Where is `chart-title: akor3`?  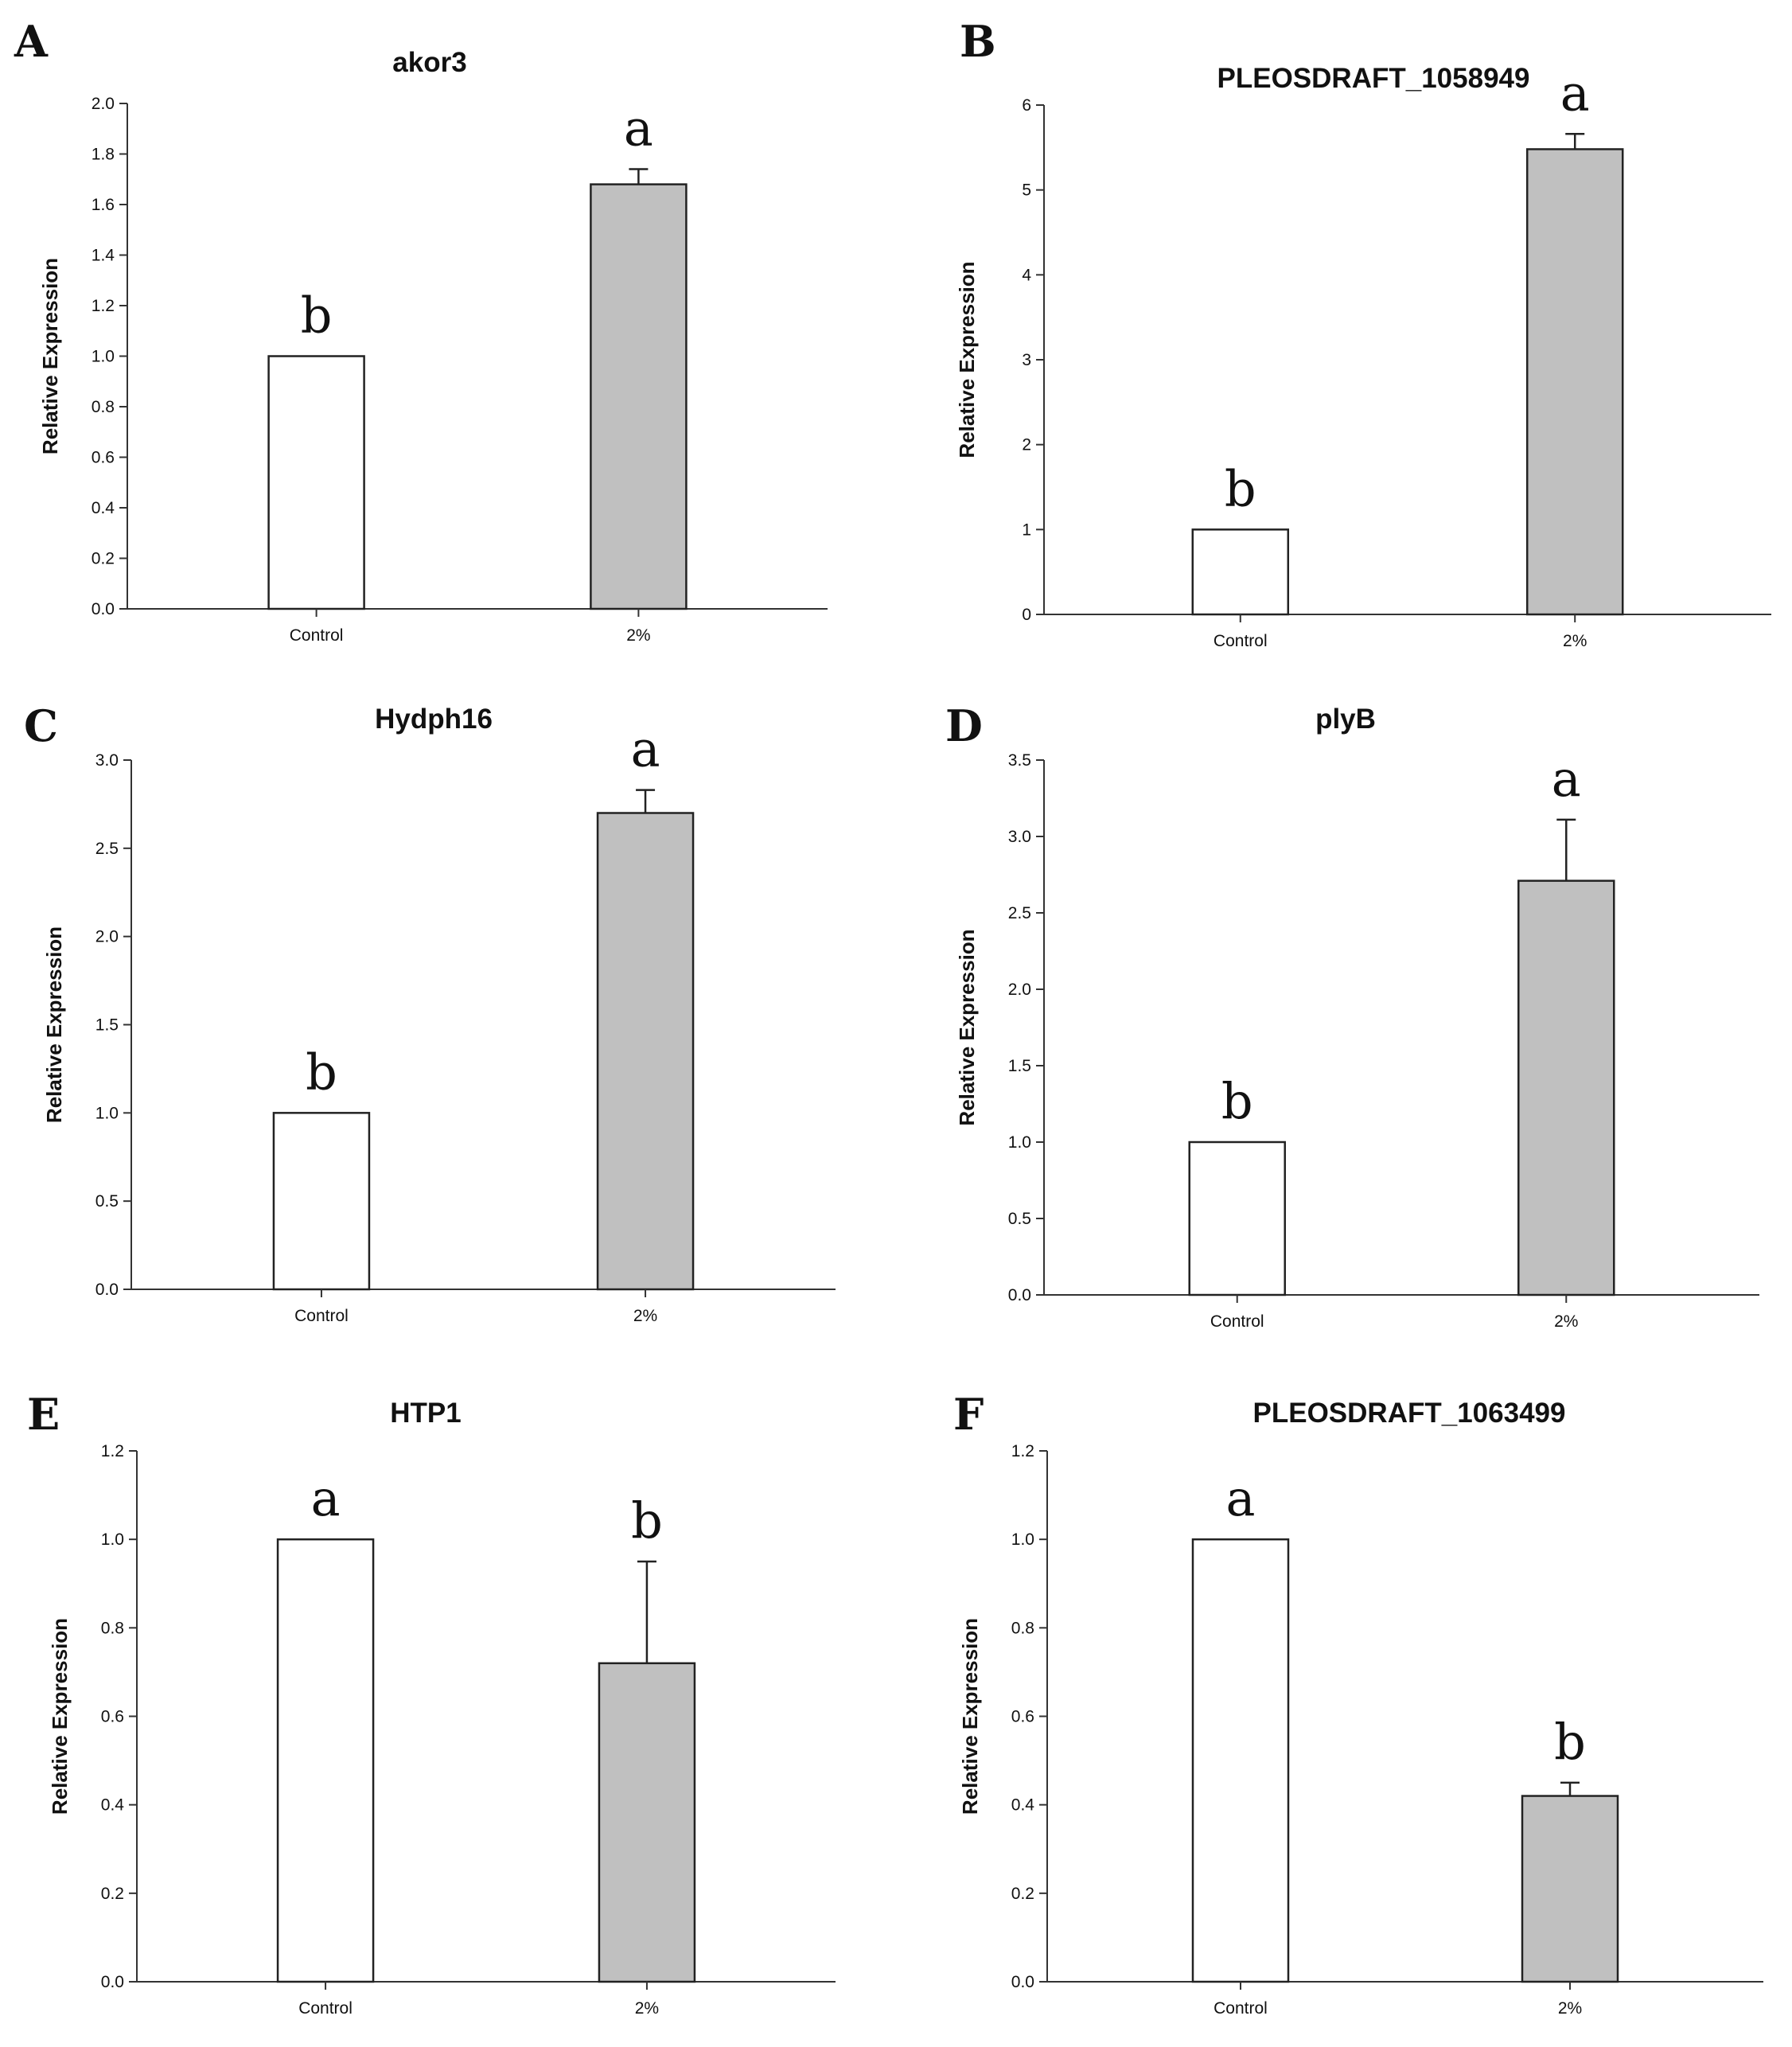
chart-title: akor3 is located at coordinates (429, 62).